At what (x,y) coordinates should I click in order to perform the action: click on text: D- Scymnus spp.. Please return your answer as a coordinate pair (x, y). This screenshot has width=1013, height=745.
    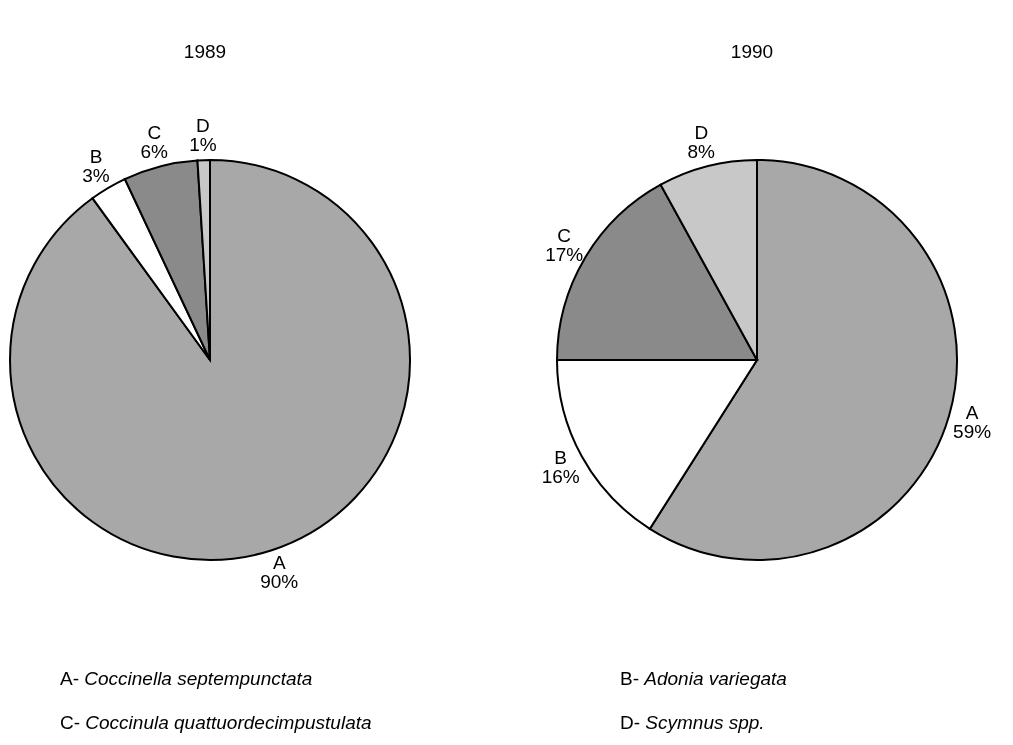
    Looking at the image, I should click on (693, 723).